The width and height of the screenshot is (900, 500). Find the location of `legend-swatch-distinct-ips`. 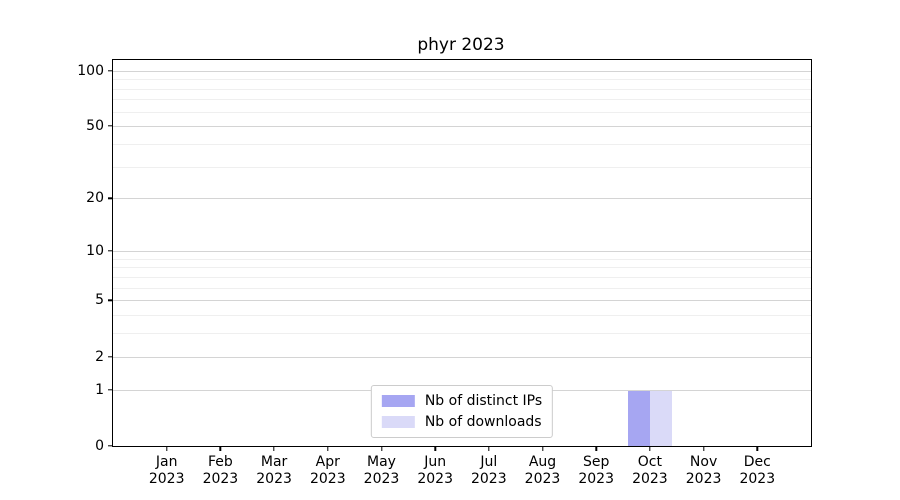

legend-swatch-distinct-ips is located at coordinates (398, 401).